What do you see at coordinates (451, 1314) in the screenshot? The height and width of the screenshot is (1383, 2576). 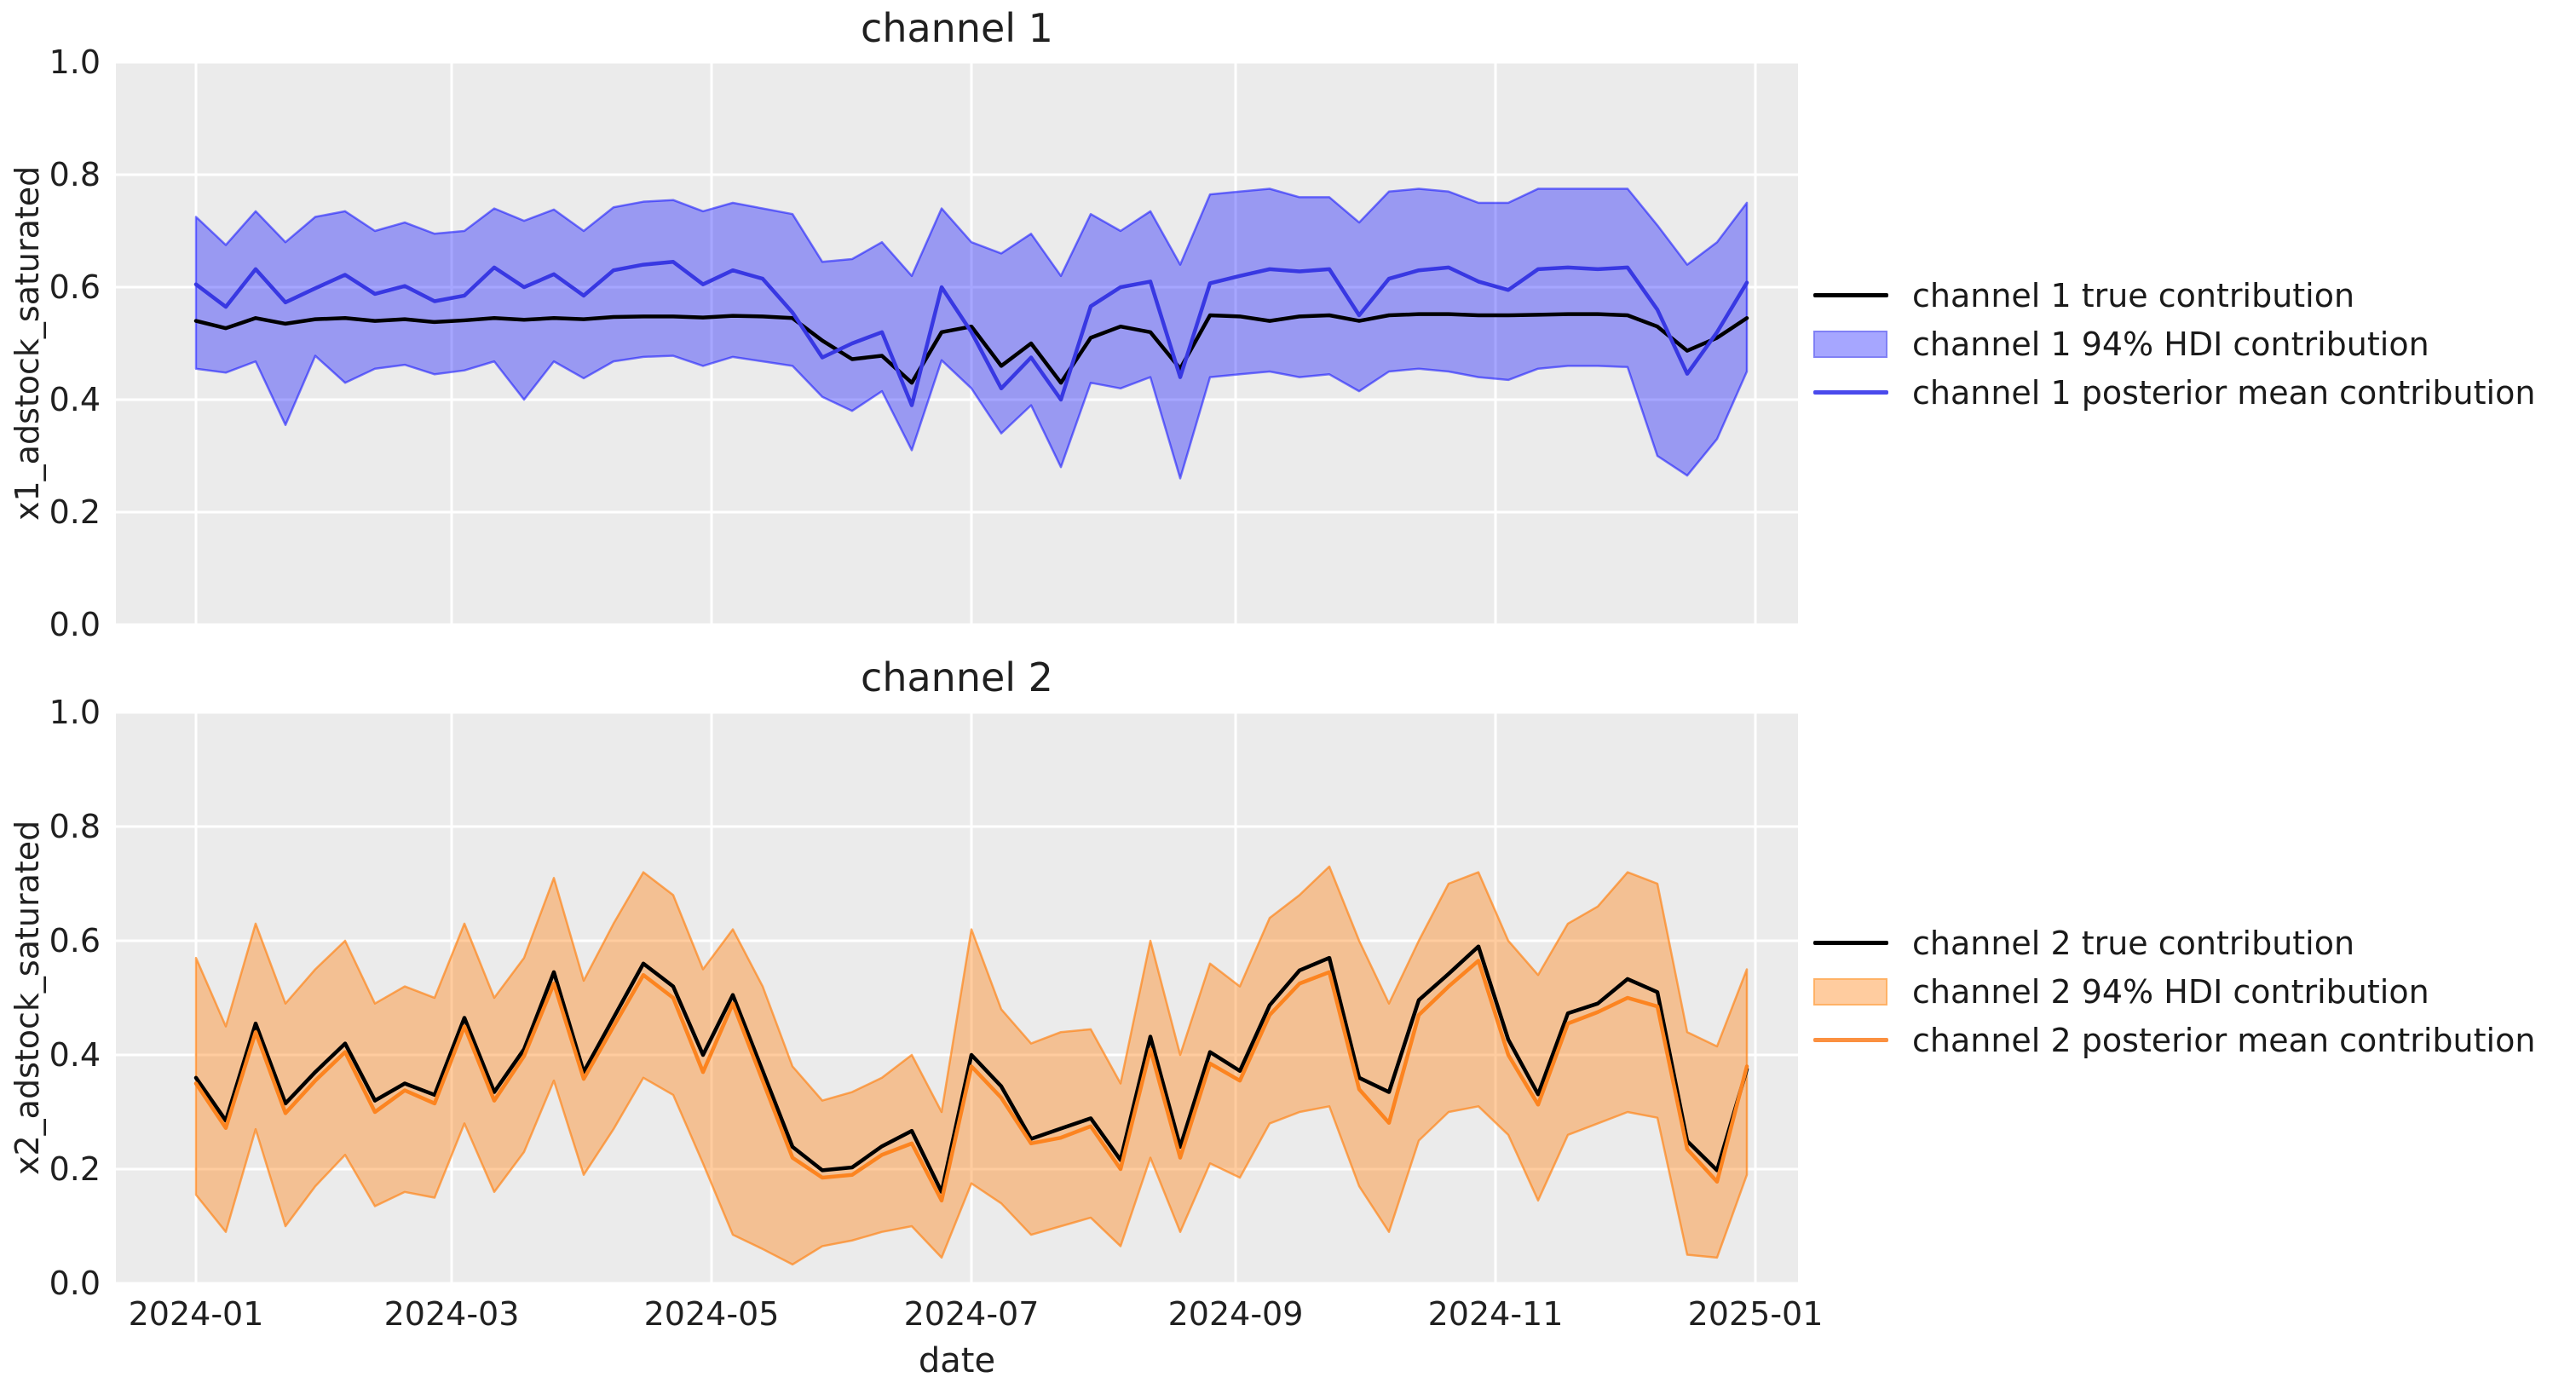 I see `x-tick-label: 2024-03` at bounding box center [451, 1314].